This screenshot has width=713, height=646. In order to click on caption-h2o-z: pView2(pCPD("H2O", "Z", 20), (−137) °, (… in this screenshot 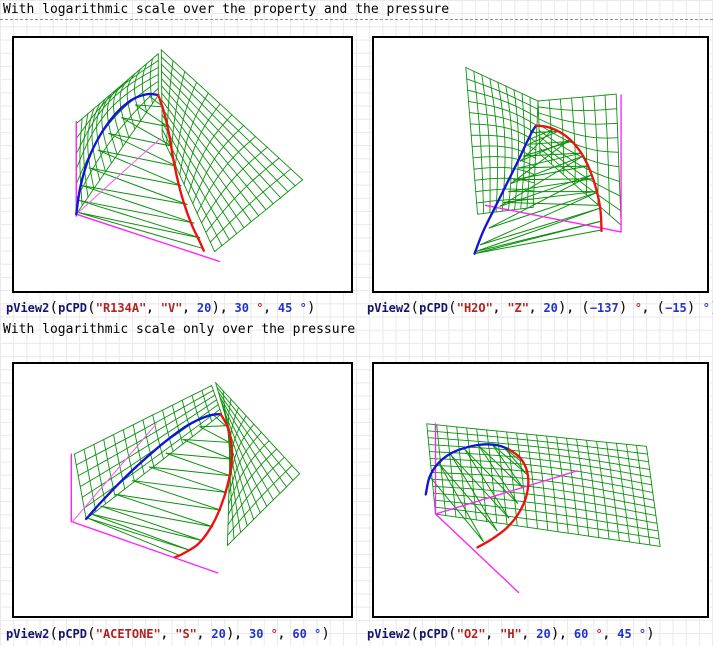, I will do `click(540, 308)`.